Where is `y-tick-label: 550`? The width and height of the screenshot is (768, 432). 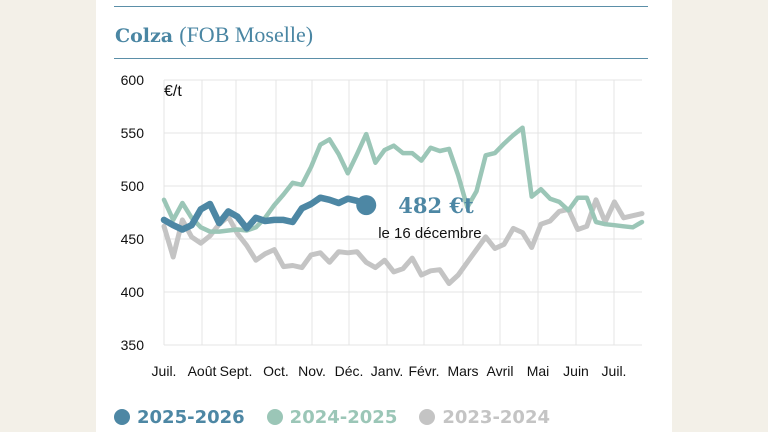
y-tick-label: 550 is located at coordinates (133, 133).